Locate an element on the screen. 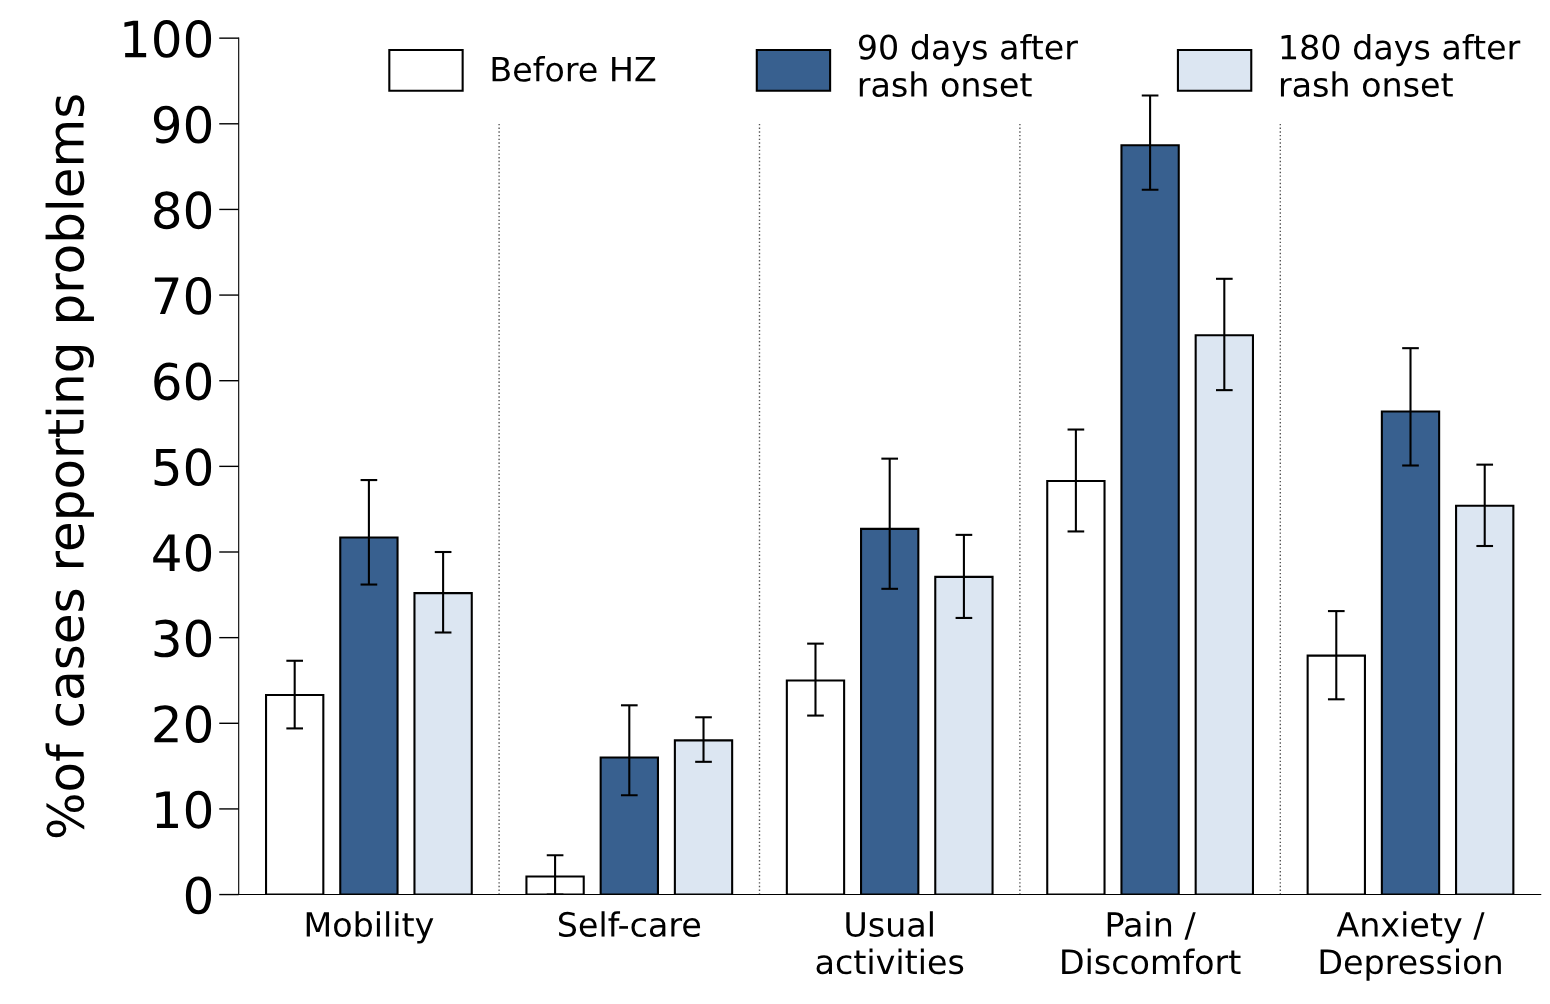 This screenshot has width=1550, height=1004. y-tick-label: 50 is located at coordinates (183, 467).